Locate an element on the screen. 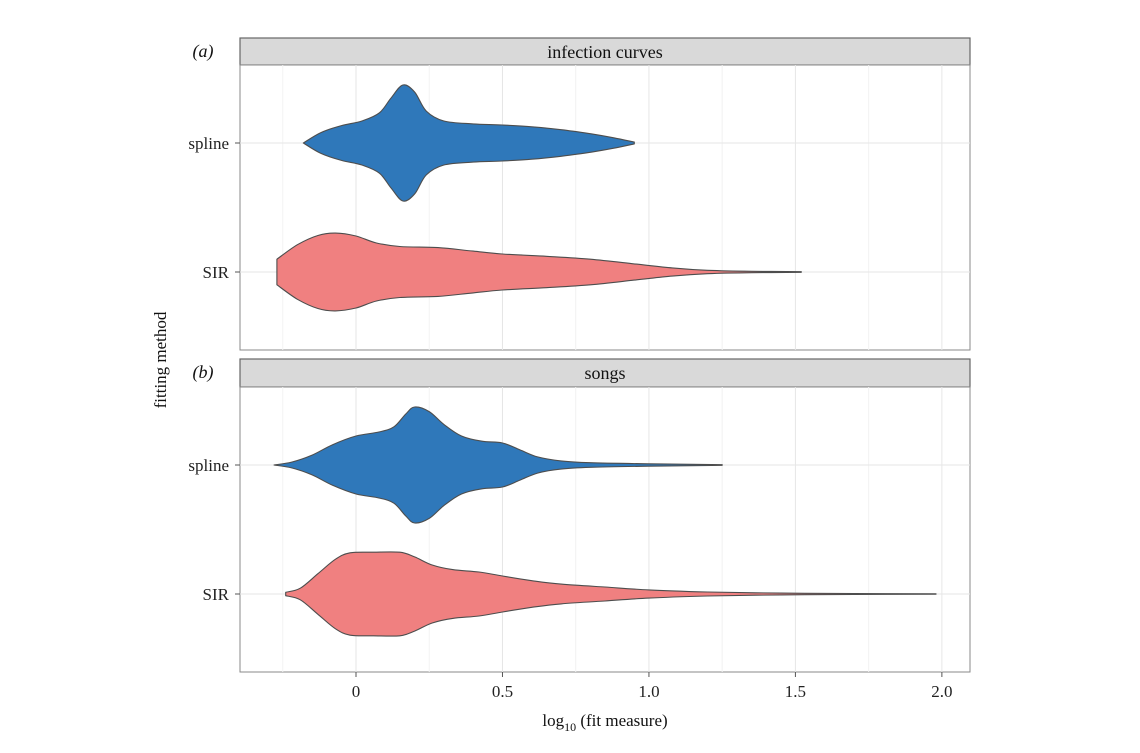 This screenshot has width=1140, height=753. panel-b-ytick-sir: SIR is located at coordinates (216, 594).